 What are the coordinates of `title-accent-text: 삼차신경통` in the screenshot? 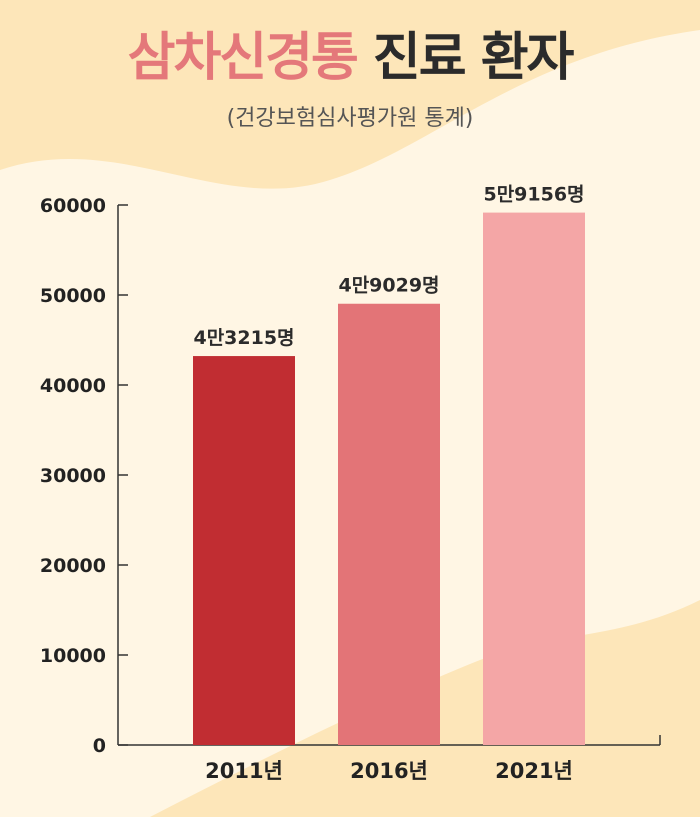 It's located at (243, 58).